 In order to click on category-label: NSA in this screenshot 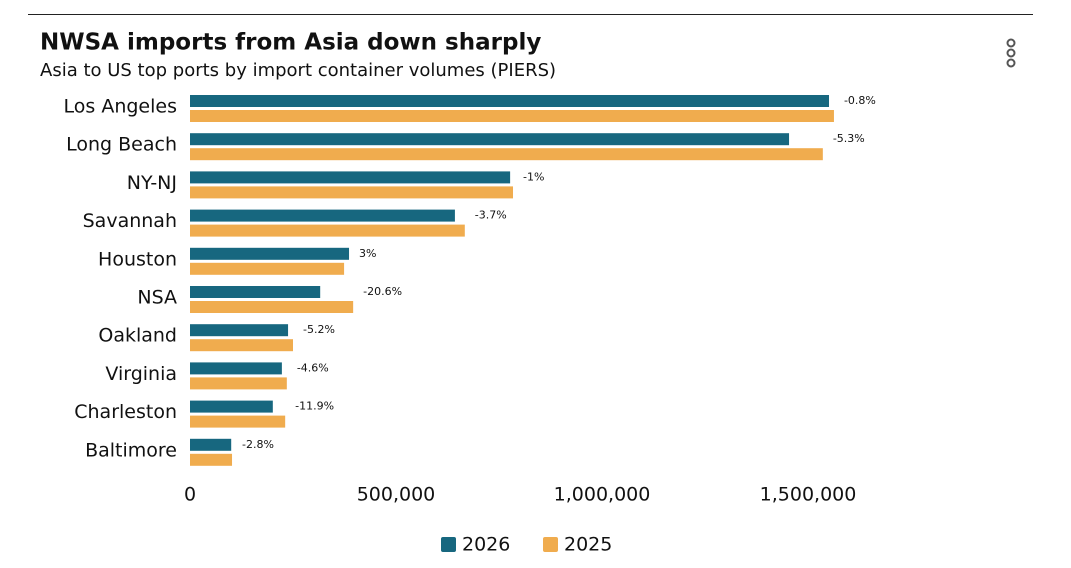, I will do `click(157, 298)`.